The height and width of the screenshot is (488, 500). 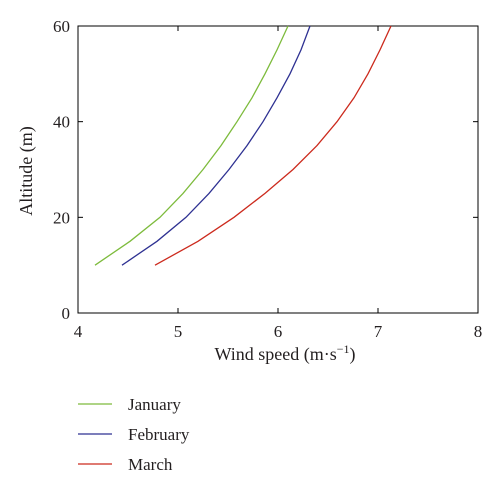 I want to click on x-tick-label: 4, so click(x=78, y=331).